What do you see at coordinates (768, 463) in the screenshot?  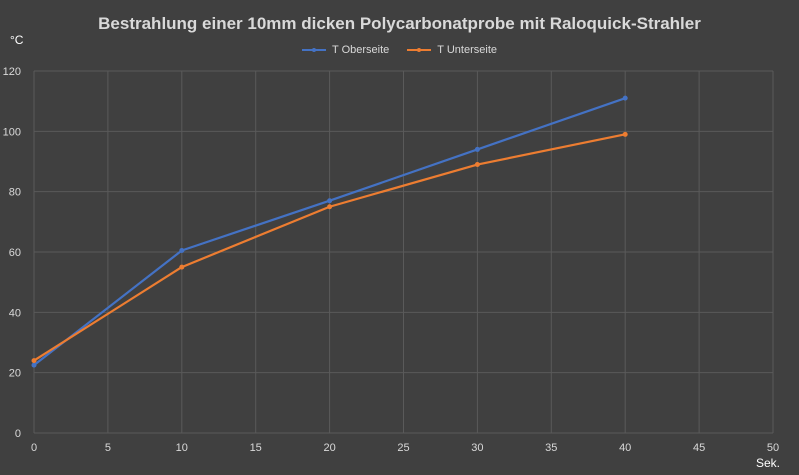 I see `x-axis-unit: Sek.` at bounding box center [768, 463].